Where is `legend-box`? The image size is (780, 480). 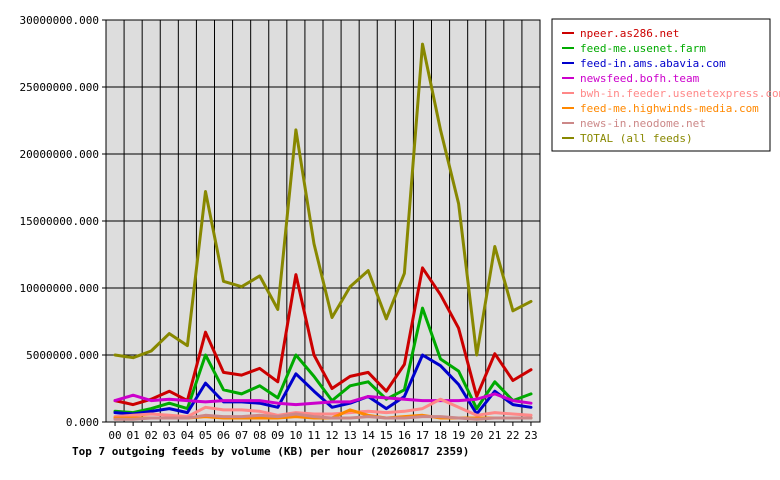 legend-box is located at coordinates (661, 85).